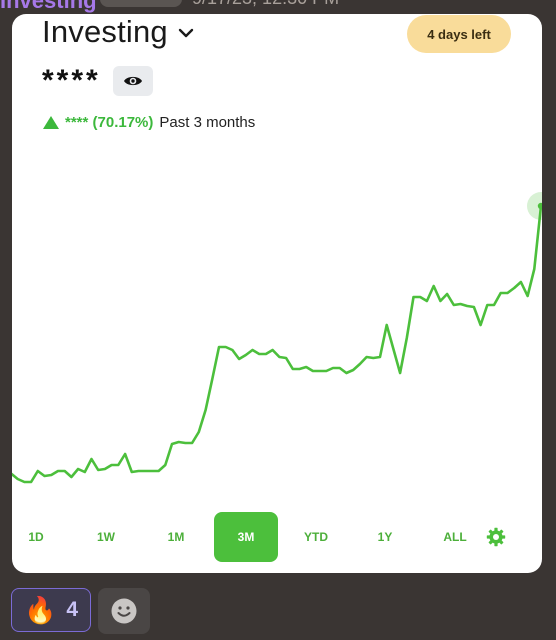 This screenshot has width=556, height=640. What do you see at coordinates (316, 537) in the screenshot?
I see `range-tab-ytd: YTD` at bounding box center [316, 537].